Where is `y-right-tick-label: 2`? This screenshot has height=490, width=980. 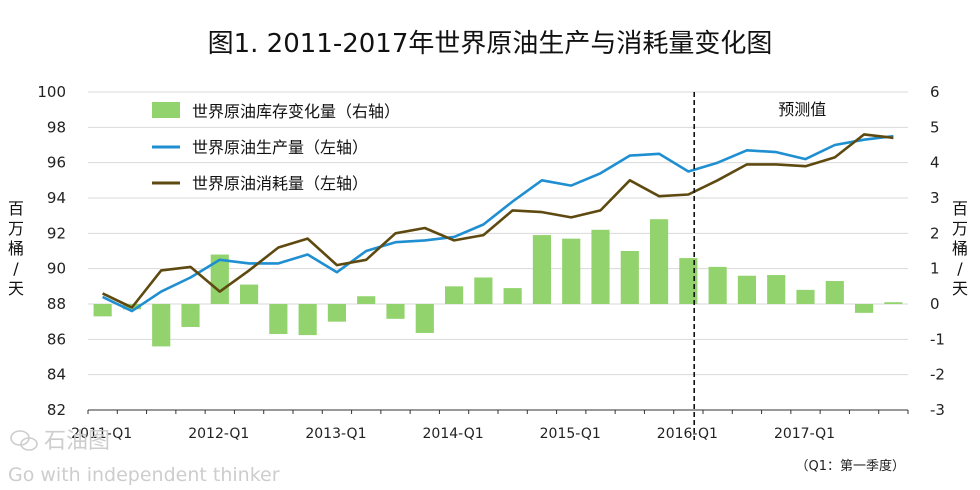 y-right-tick-label: 2 is located at coordinates (935, 233).